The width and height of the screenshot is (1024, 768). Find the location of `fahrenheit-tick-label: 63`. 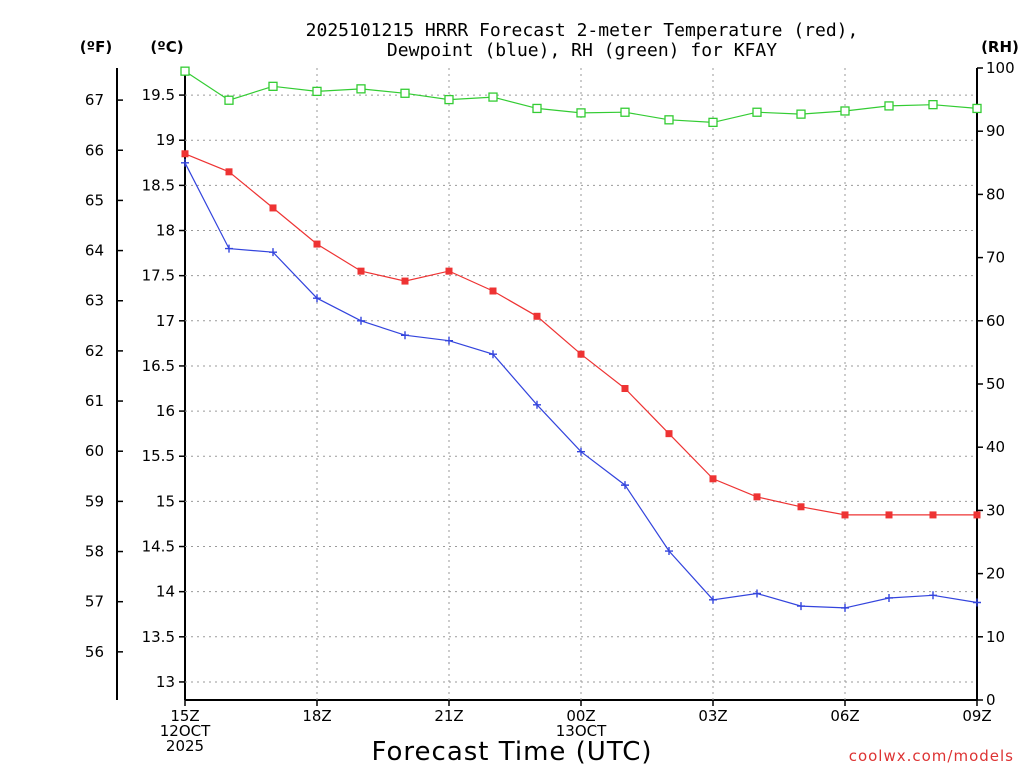

fahrenheit-tick-label: 63 is located at coordinates (94, 301).